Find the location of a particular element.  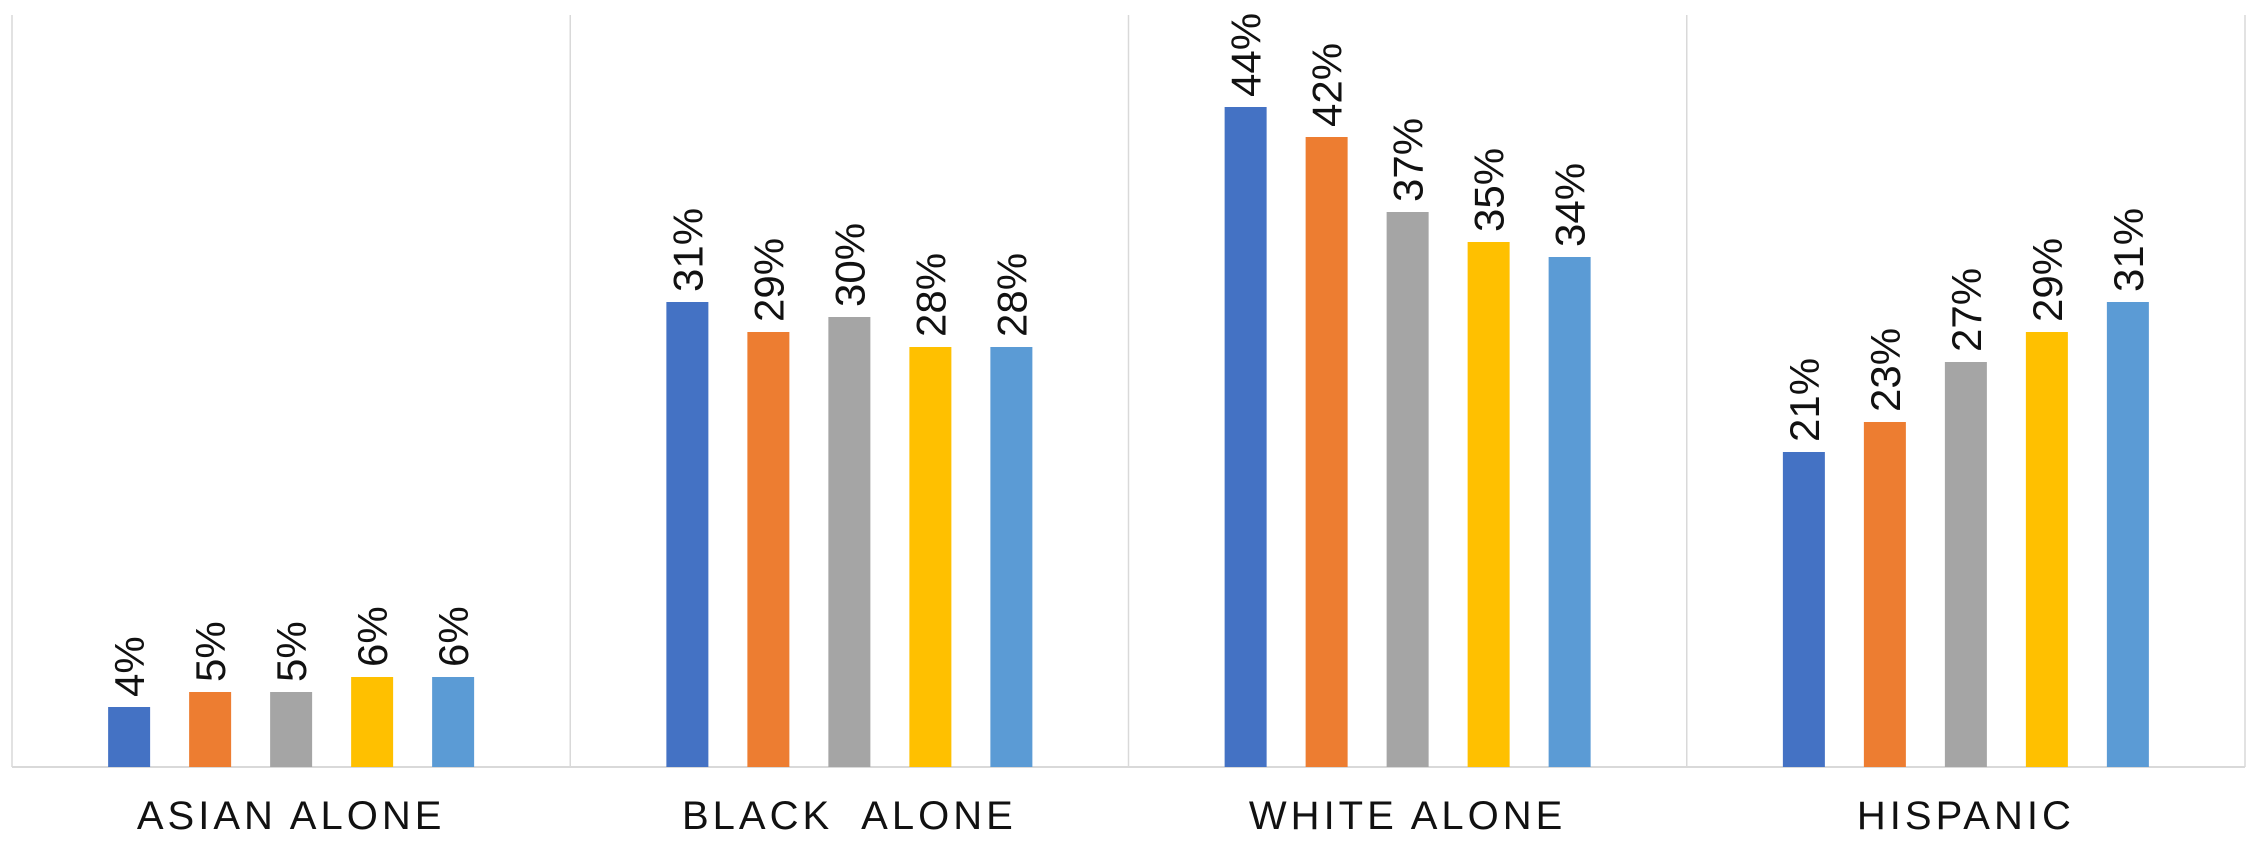

bar-value-label: 44% is located at coordinates (1246, 55).